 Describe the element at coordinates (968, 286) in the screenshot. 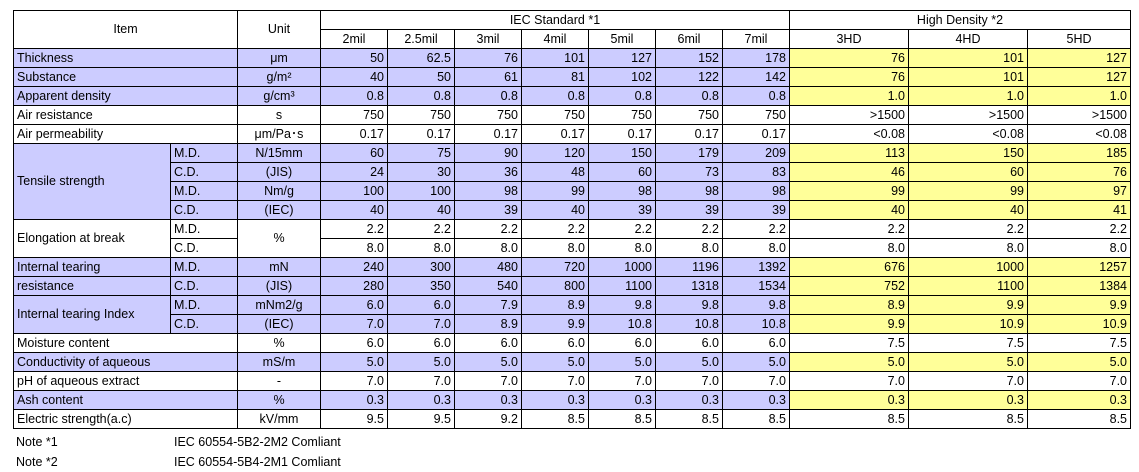

I see `hd-value-cell: 1100` at that location.